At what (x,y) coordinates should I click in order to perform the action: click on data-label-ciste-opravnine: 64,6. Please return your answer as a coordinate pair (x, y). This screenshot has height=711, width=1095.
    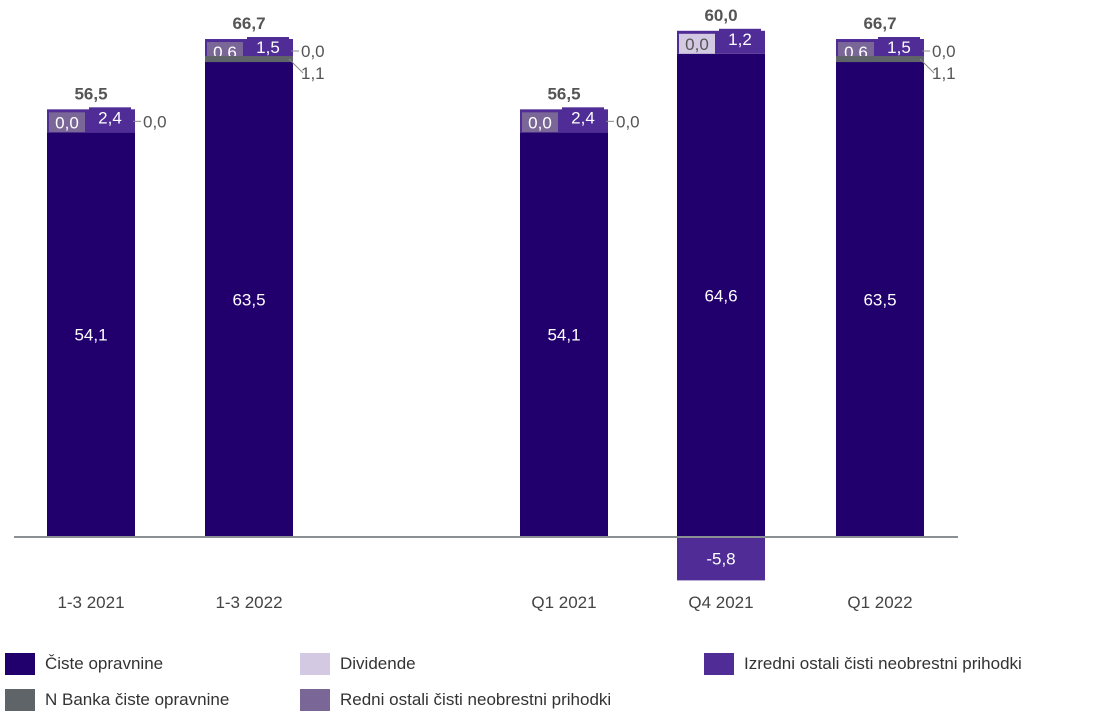
    Looking at the image, I should click on (720, 295).